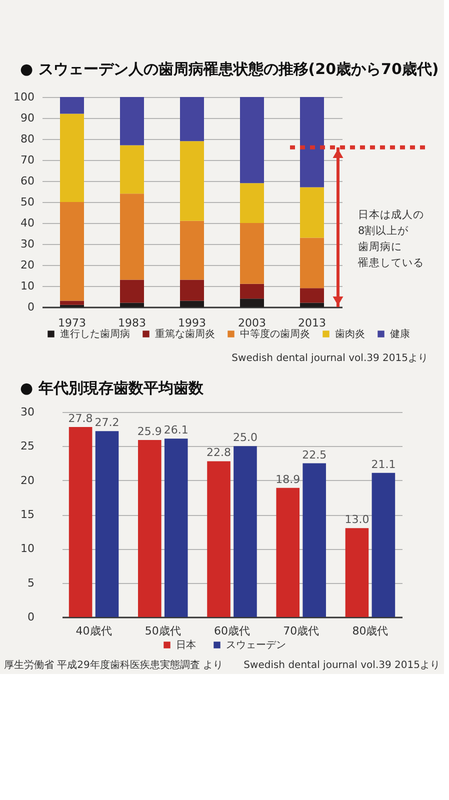 The image size is (449, 800). Describe the element at coordinates (24, 97) in the screenshot. I see `y-tick-label: 100` at that location.